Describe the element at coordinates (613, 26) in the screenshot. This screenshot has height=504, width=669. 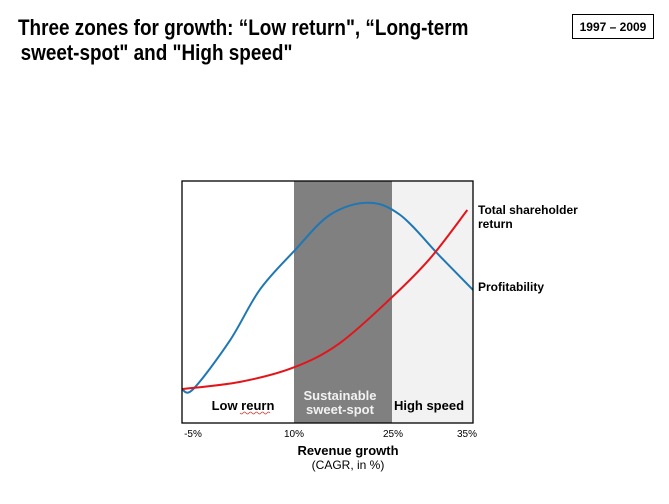
I see `period-badge: 1997 – 2009` at that location.